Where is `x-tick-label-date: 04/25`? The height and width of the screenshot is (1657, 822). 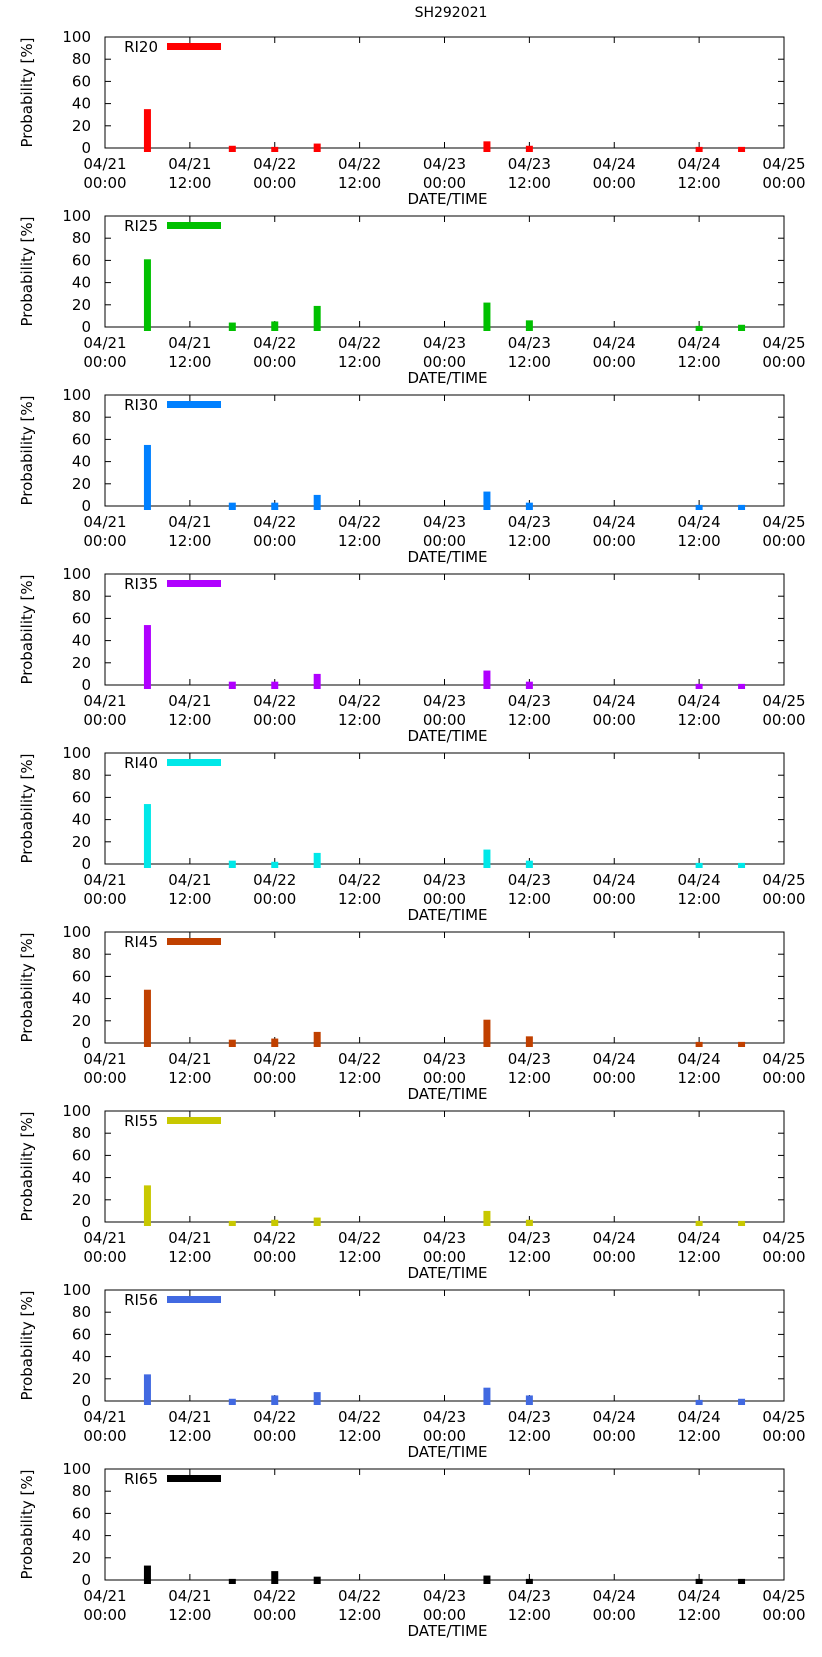
x-tick-label-date: 04/25 is located at coordinates (783, 164).